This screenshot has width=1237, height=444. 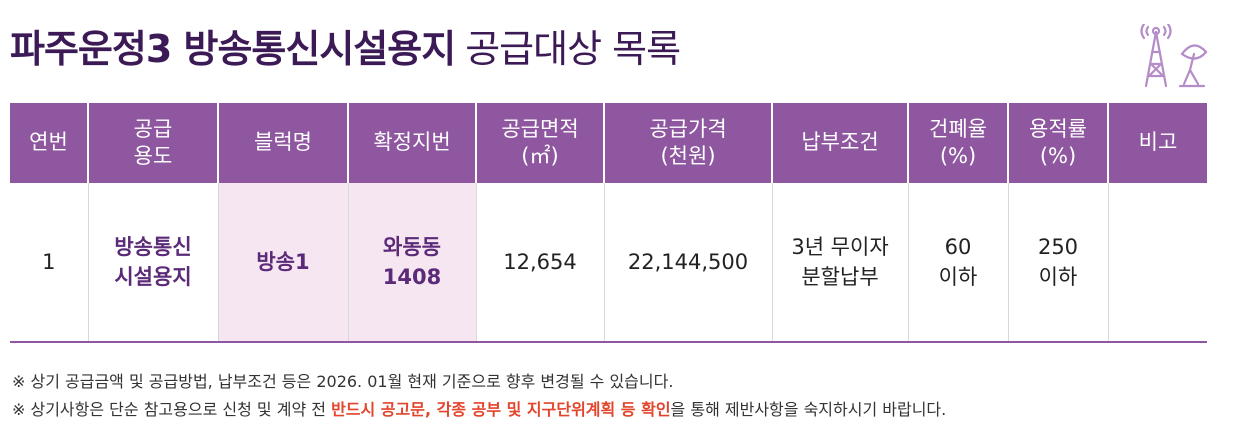 What do you see at coordinates (411, 143) in the screenshot?
I see `column-header: 확정지번` at bounding box center [411, 143].